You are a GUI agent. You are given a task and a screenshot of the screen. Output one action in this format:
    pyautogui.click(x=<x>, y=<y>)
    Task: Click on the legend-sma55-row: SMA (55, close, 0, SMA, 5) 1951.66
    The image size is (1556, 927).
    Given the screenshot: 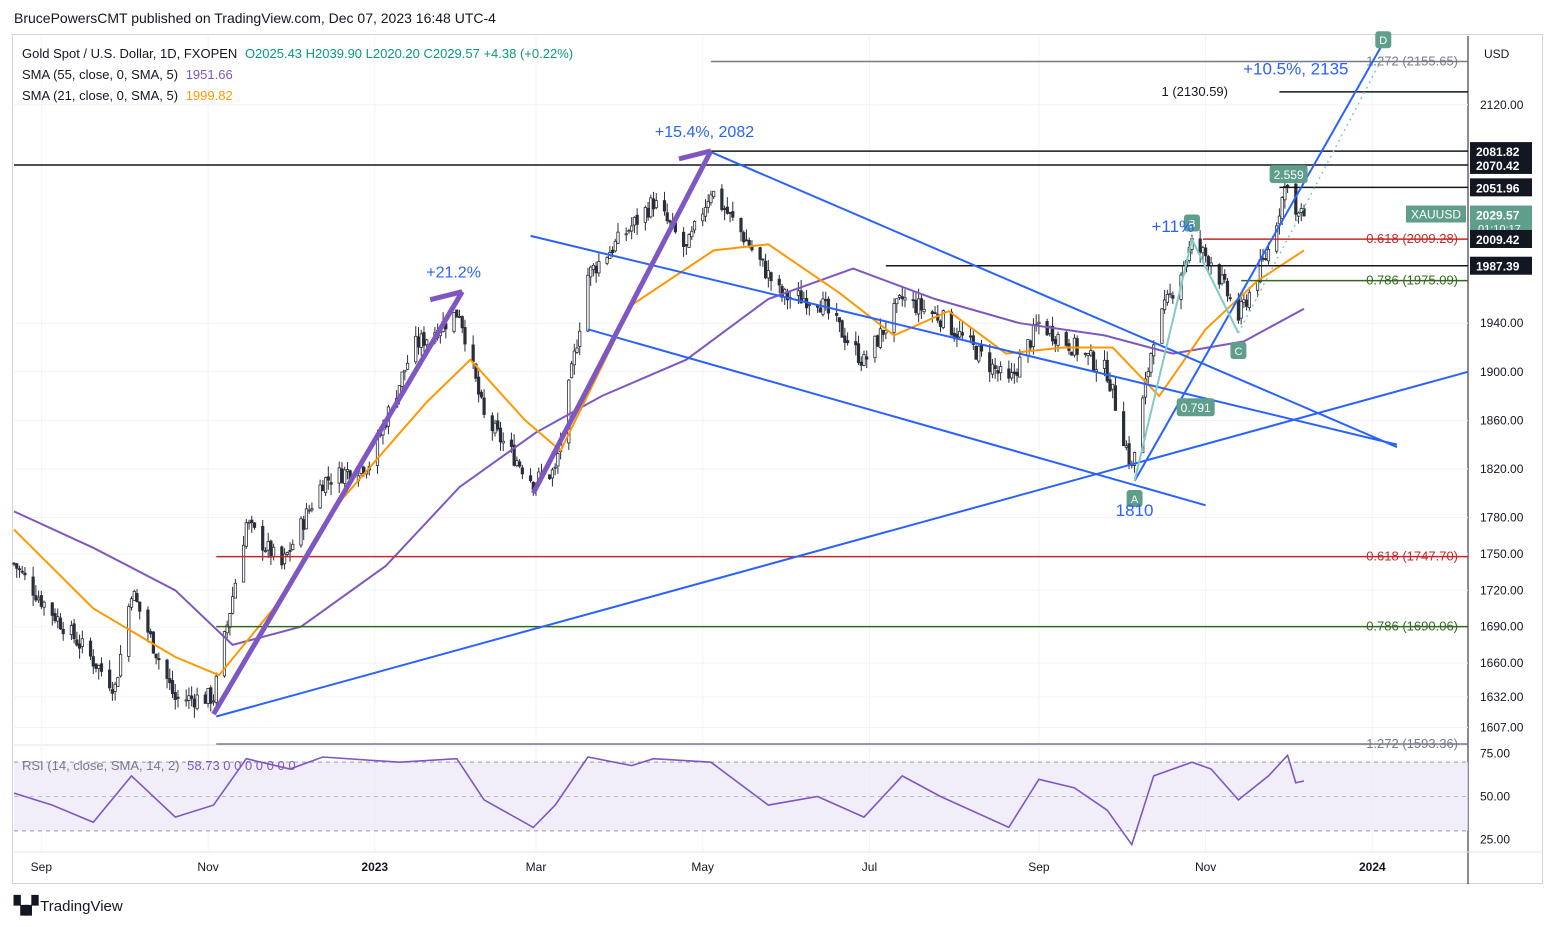 What is the action you would take?
    pyautogui.click(x=127, y=74)
    